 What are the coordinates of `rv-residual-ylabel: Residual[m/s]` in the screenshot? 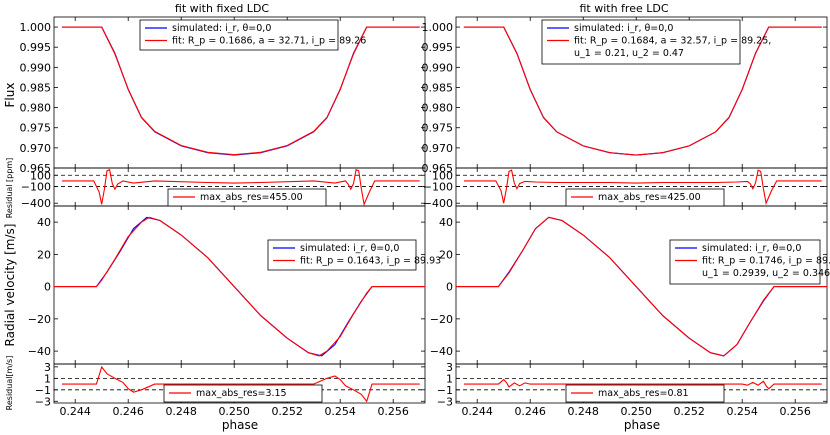 It's located at (9, 383).